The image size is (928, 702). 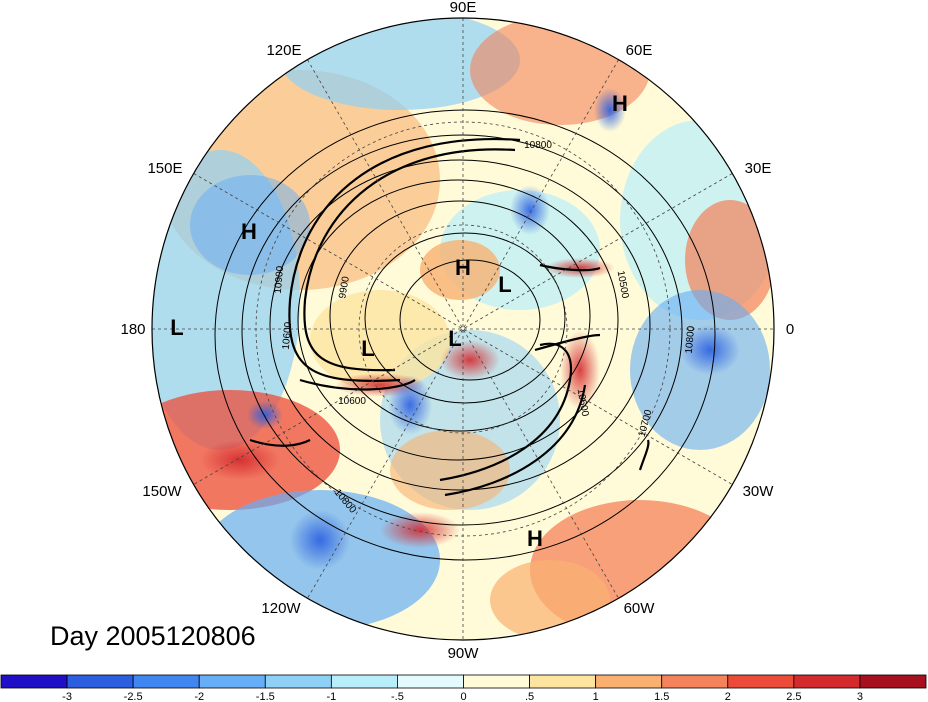 What do you see at coordinates (344, 287) in the screenshot?
I see `contour-label: 9900` at bounding box center [344, 287].